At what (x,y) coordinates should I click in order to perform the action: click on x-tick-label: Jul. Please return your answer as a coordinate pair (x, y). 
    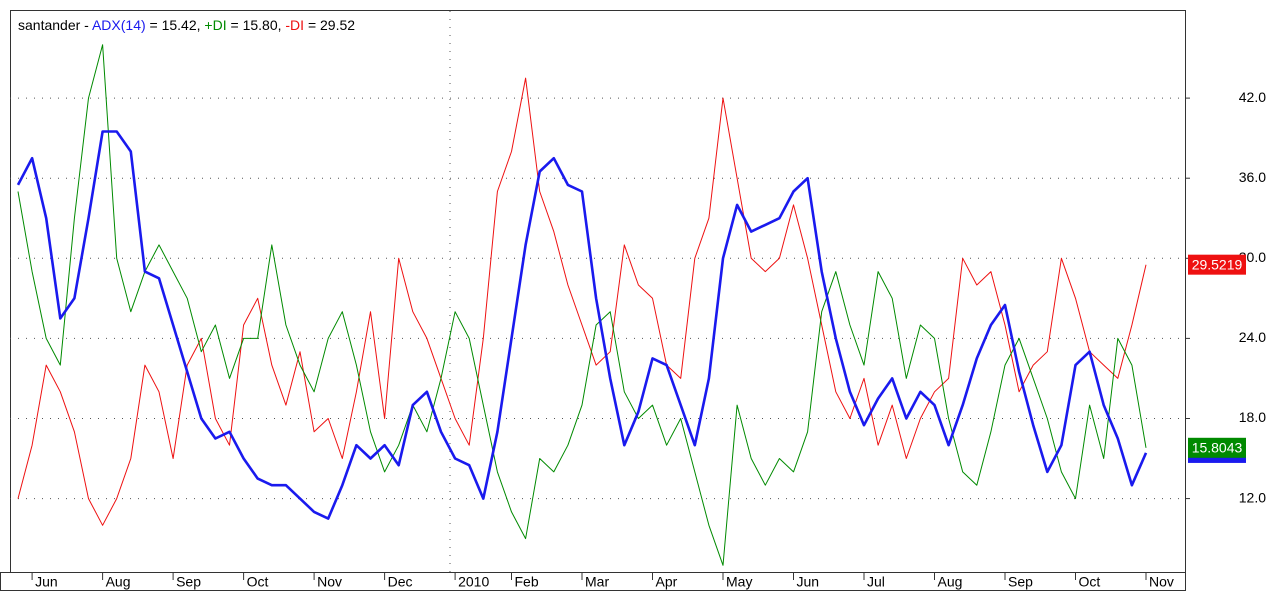
    Looking at the image, I should click on (876, 582).